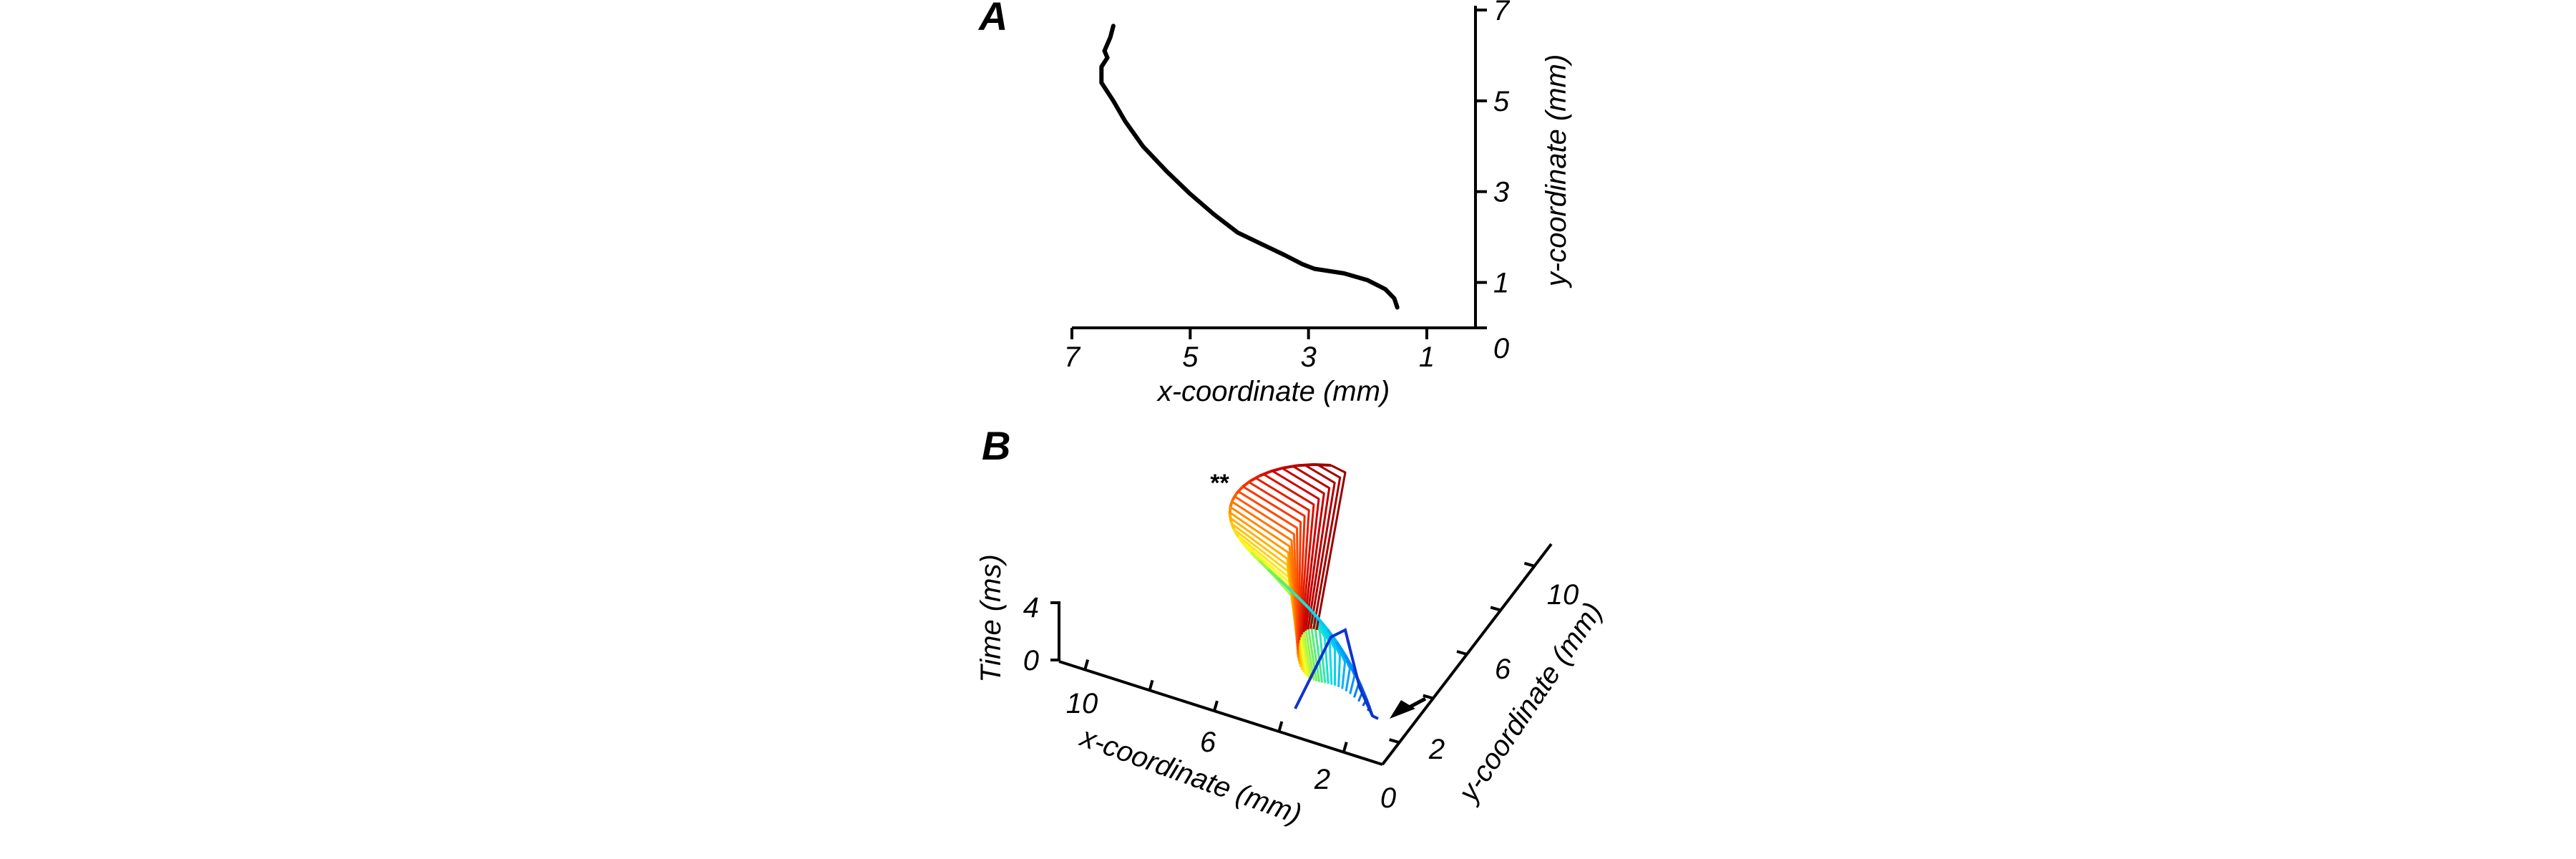  Describe the element at coordinates (1220, 713) in the screenshot. I see `chart-b-x-axis` at that location.